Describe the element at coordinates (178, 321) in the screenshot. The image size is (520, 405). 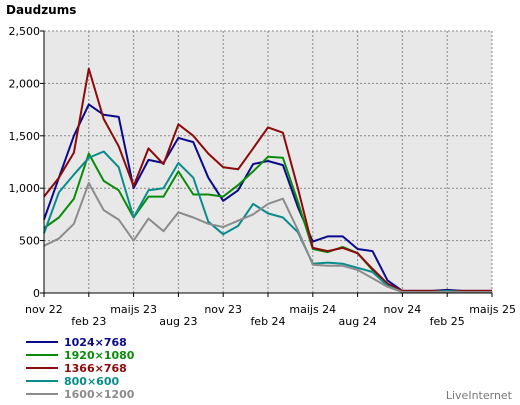
I see `x-tick-label: aug 23` at that location.